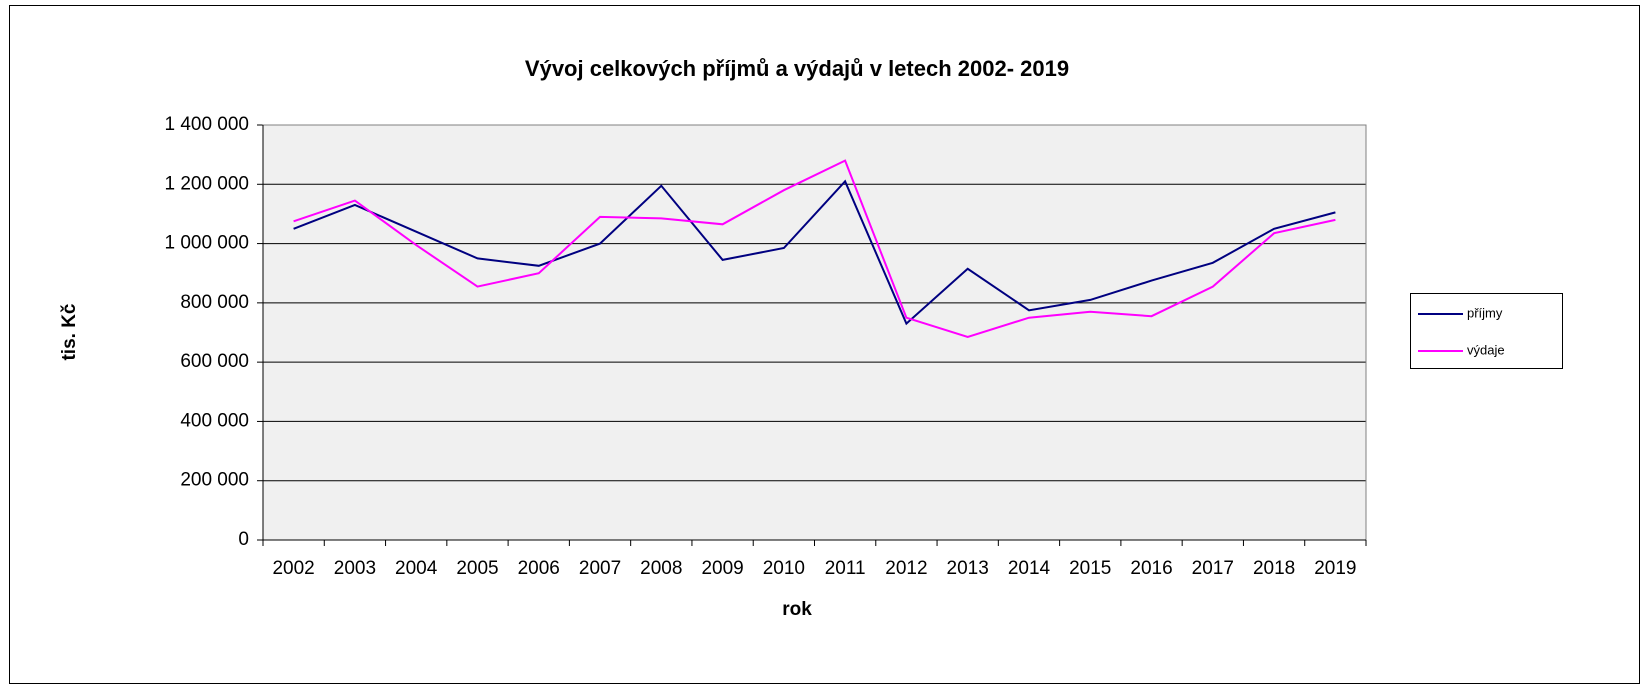 This screenshot has width=1648, height=688. Describe the element at coordinates (206, 124) in the screenshot. I see `y-tick-label: 1 400 000` at that location.